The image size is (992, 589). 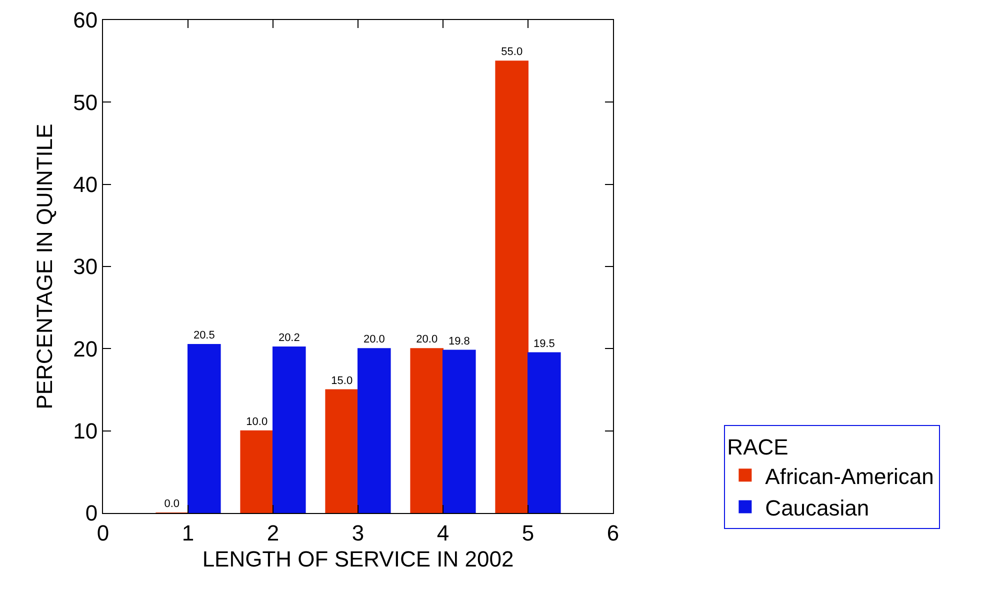 What do you see at coordinates (85, 431) in the screenshot?
I see `y-tick-label: 10` at bounding box center [85, 431].